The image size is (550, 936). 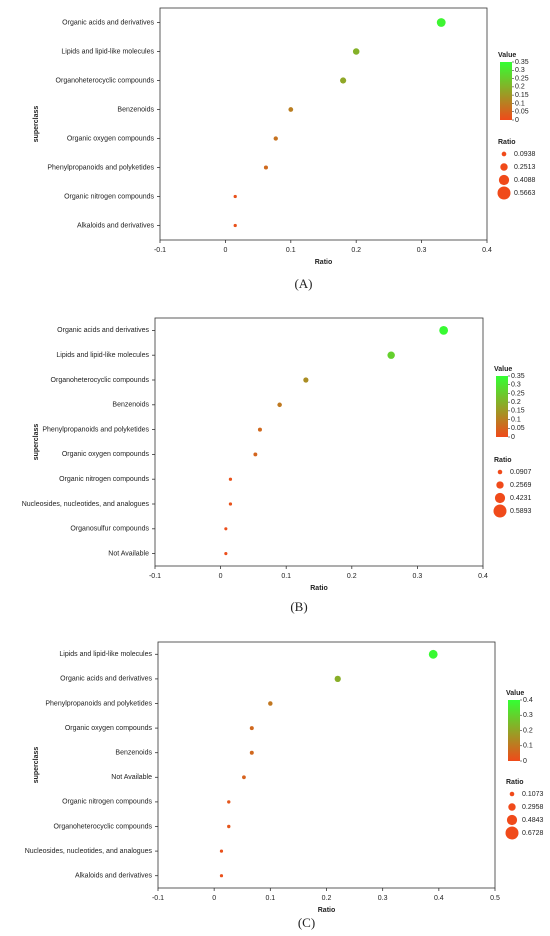 I want to click on size-legend-label: 0.5893, so click(x=521, y=511).